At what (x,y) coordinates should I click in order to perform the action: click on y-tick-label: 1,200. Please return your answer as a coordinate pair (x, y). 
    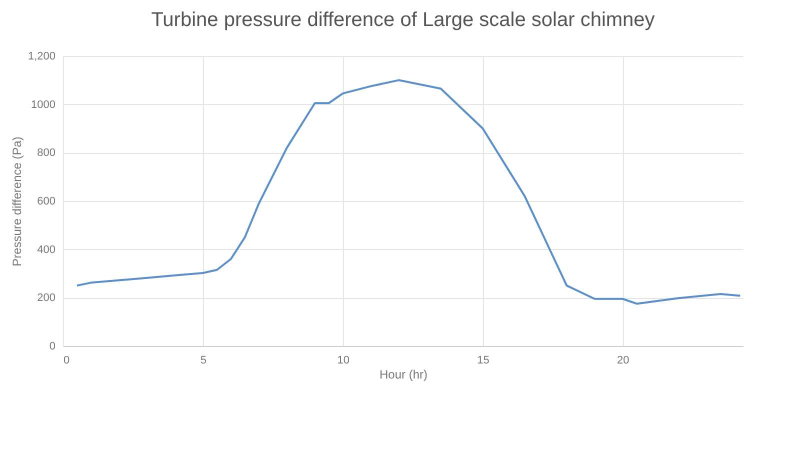
    Looking at the image, I should click on (42, 56).